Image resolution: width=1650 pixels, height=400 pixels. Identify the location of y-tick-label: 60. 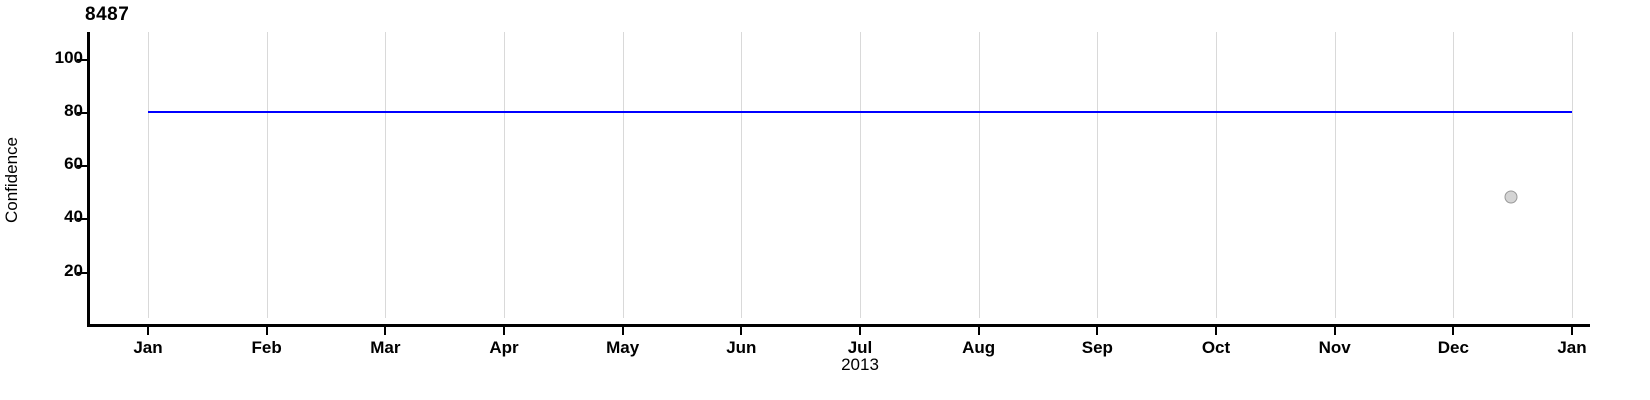
(73, 164).